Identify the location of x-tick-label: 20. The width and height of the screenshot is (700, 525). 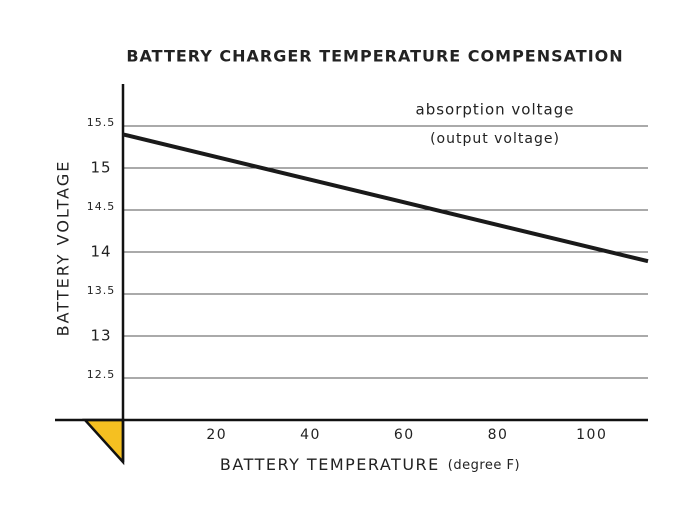
(216, 435).